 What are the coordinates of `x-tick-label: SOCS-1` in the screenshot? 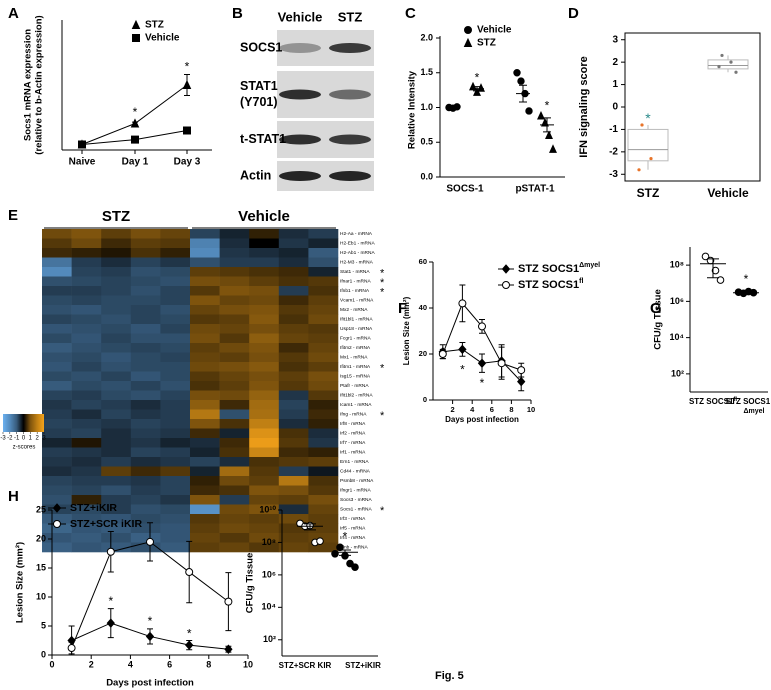 It's located at (465, 189).